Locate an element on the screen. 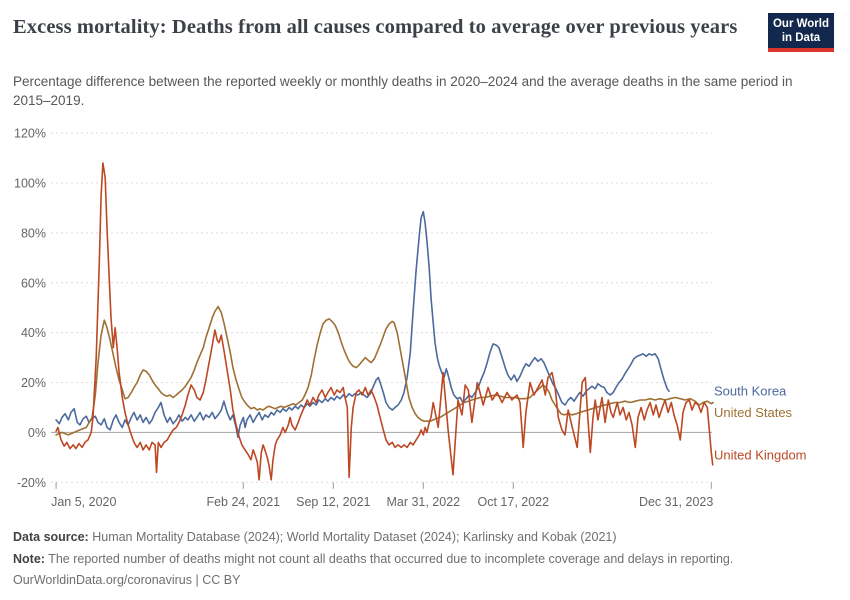  y-axis-tick-label: 120% is located at coordinates (30, 134).